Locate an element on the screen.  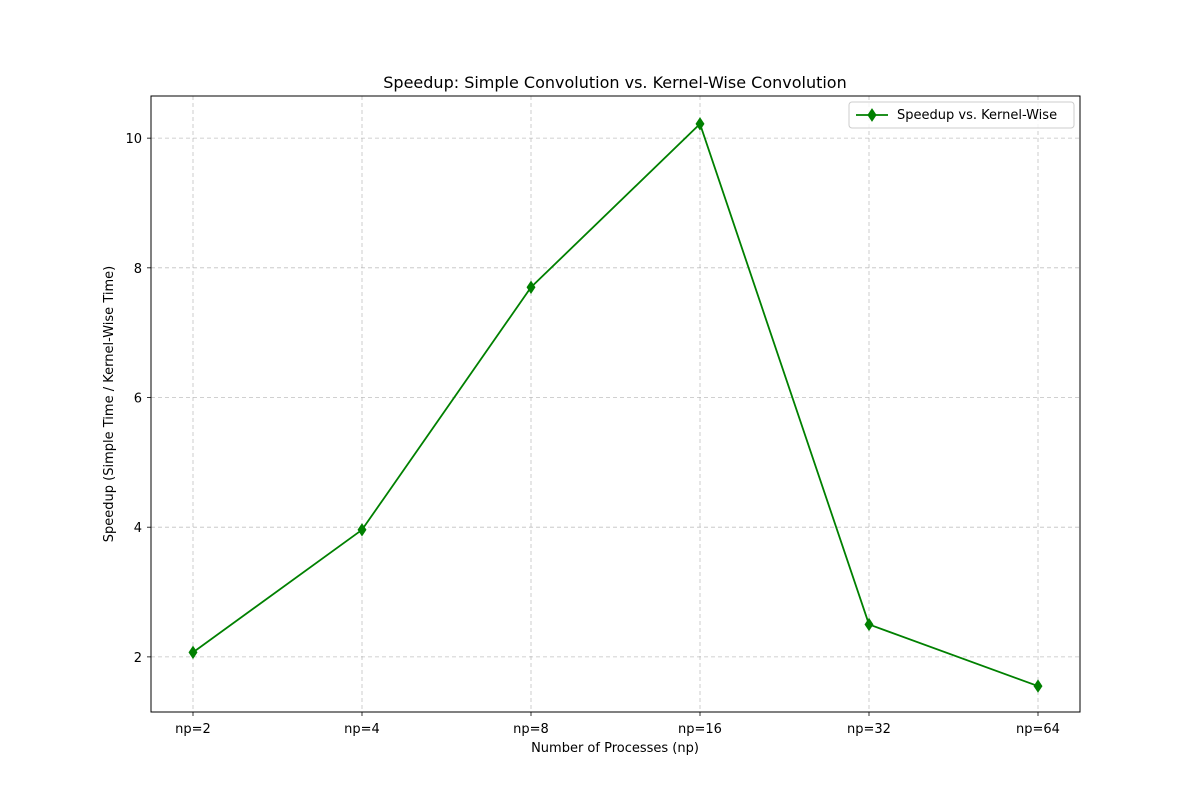
x-tick-label: np=2 is located at coordinates (193, 729).